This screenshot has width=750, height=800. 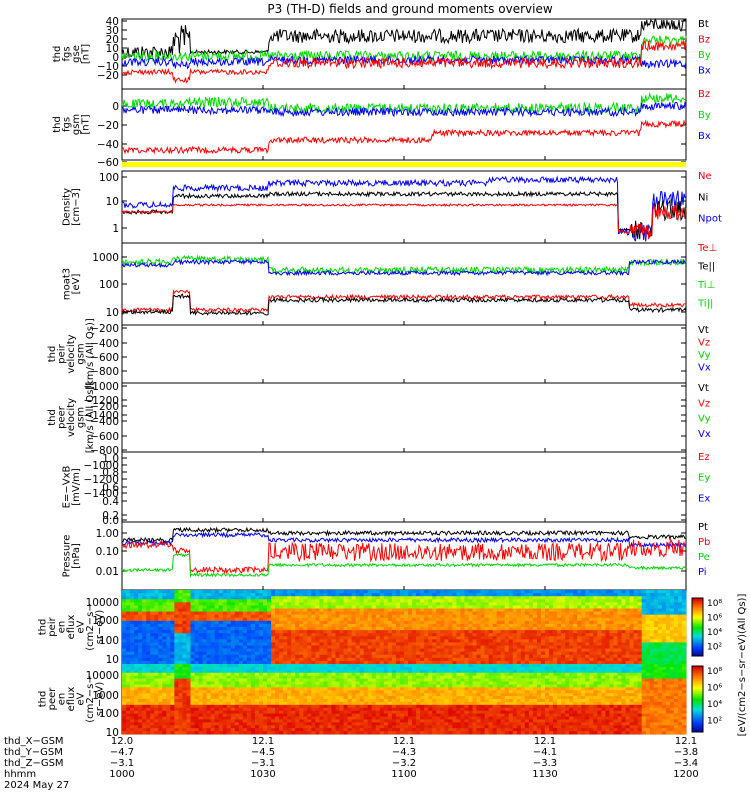 What do you see at coordinates (263, 763) in the screenshot?
I see `xtick-z: −3.1` at bounding box center [263, 763].